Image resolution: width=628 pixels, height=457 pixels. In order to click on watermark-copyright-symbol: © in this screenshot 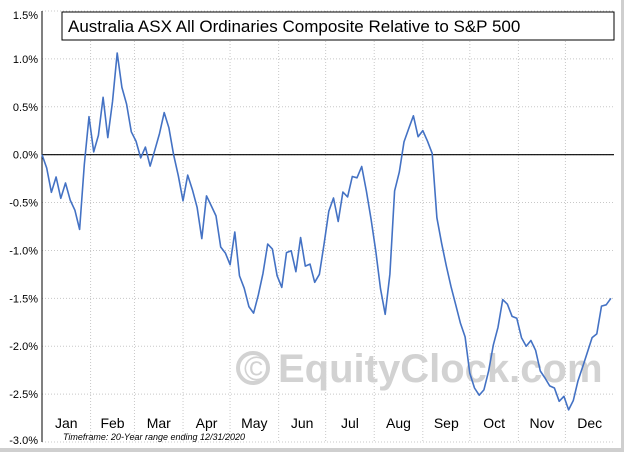, I will do `click(256, 369)`.